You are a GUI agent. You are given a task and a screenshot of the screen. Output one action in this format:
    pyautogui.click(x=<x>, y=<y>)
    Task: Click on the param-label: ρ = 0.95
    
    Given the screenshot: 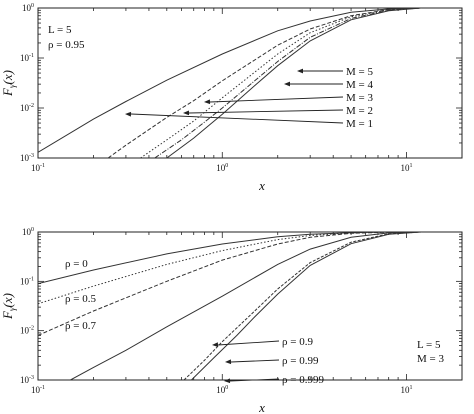 What is the action you would take?
    pyautogui.click(x=66, y=45)
    